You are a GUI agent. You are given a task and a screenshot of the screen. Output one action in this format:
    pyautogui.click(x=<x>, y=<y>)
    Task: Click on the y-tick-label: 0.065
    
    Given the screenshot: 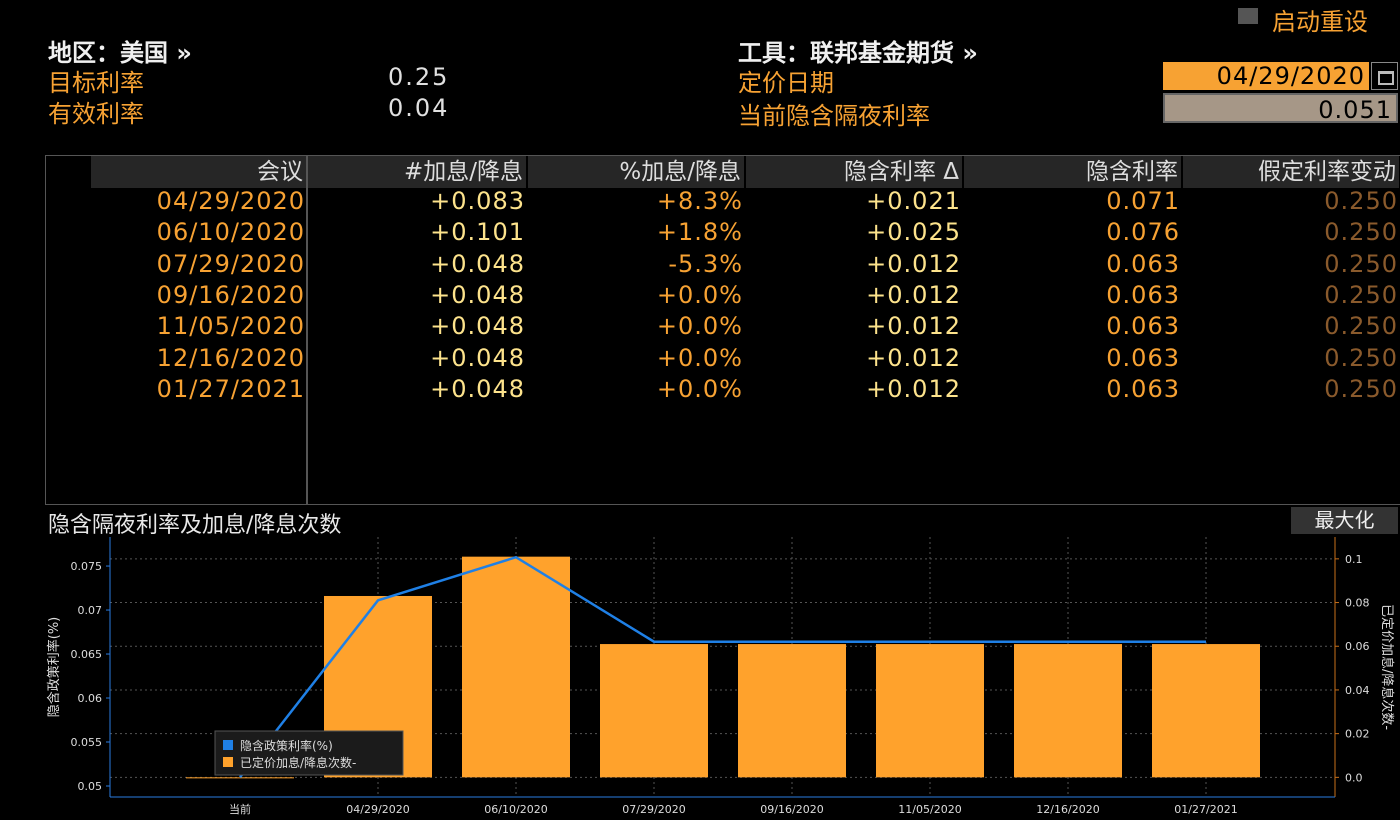 What is the action you would take?
    pyautogui.click(x=87, y=654)
    